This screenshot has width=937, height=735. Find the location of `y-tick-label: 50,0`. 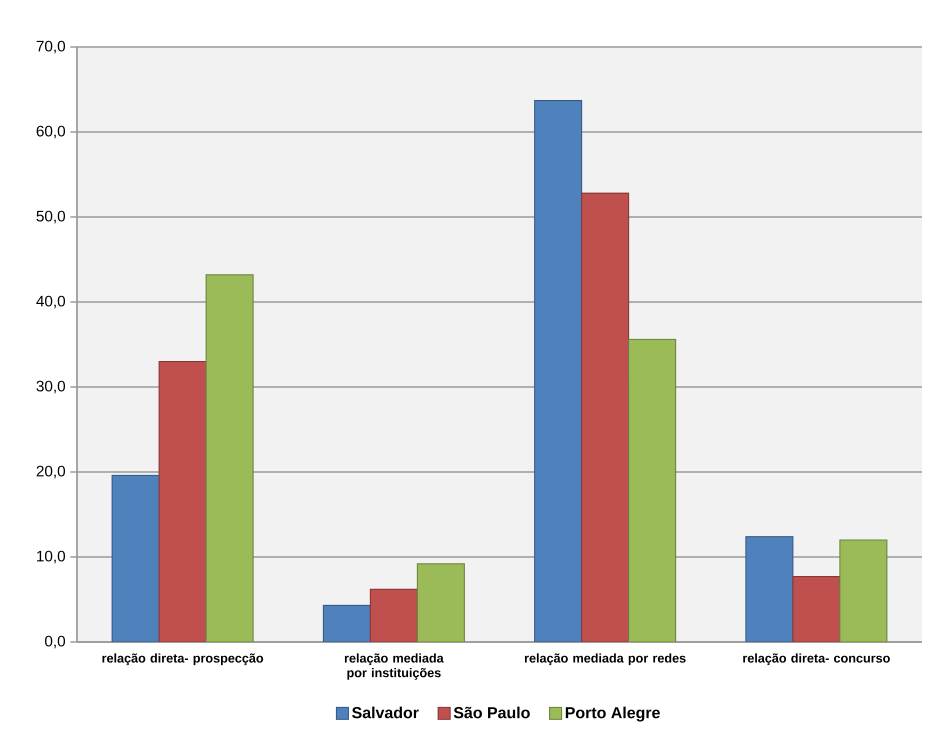

y-tick-label: 50,0 is located at coordinates (51, 217).